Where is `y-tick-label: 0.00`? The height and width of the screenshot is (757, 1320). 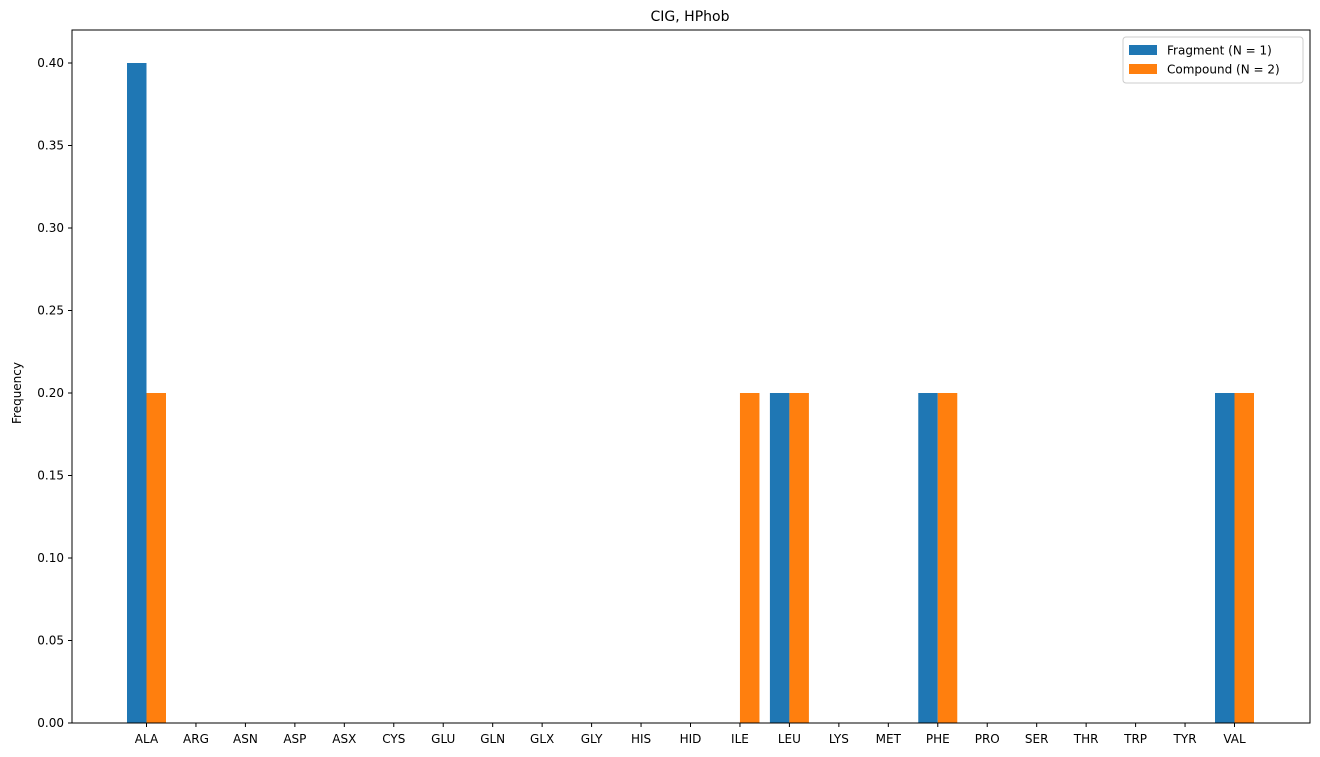
y-tick-label: 0.00 is located at coordinates (50, 723).